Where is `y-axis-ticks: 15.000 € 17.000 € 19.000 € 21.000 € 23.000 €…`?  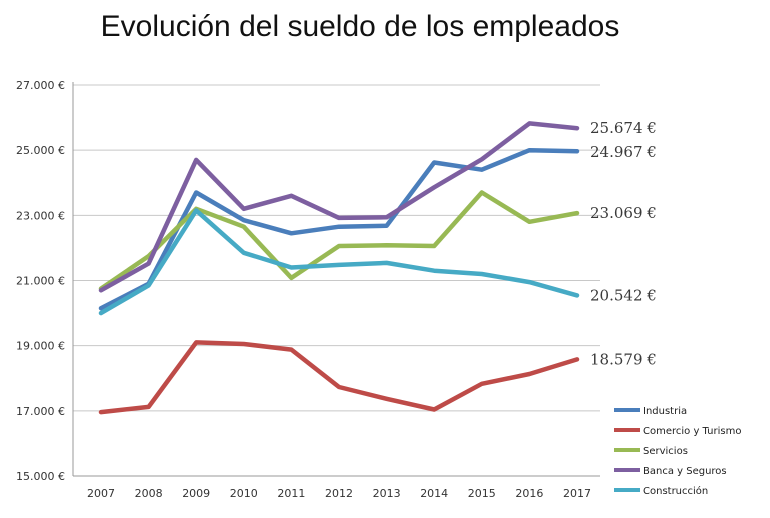 y-axis-ticks: 15.000 € 17.000 € 19.000 € 21.000 € 23.000 €… is located at coordinates (40, 281).